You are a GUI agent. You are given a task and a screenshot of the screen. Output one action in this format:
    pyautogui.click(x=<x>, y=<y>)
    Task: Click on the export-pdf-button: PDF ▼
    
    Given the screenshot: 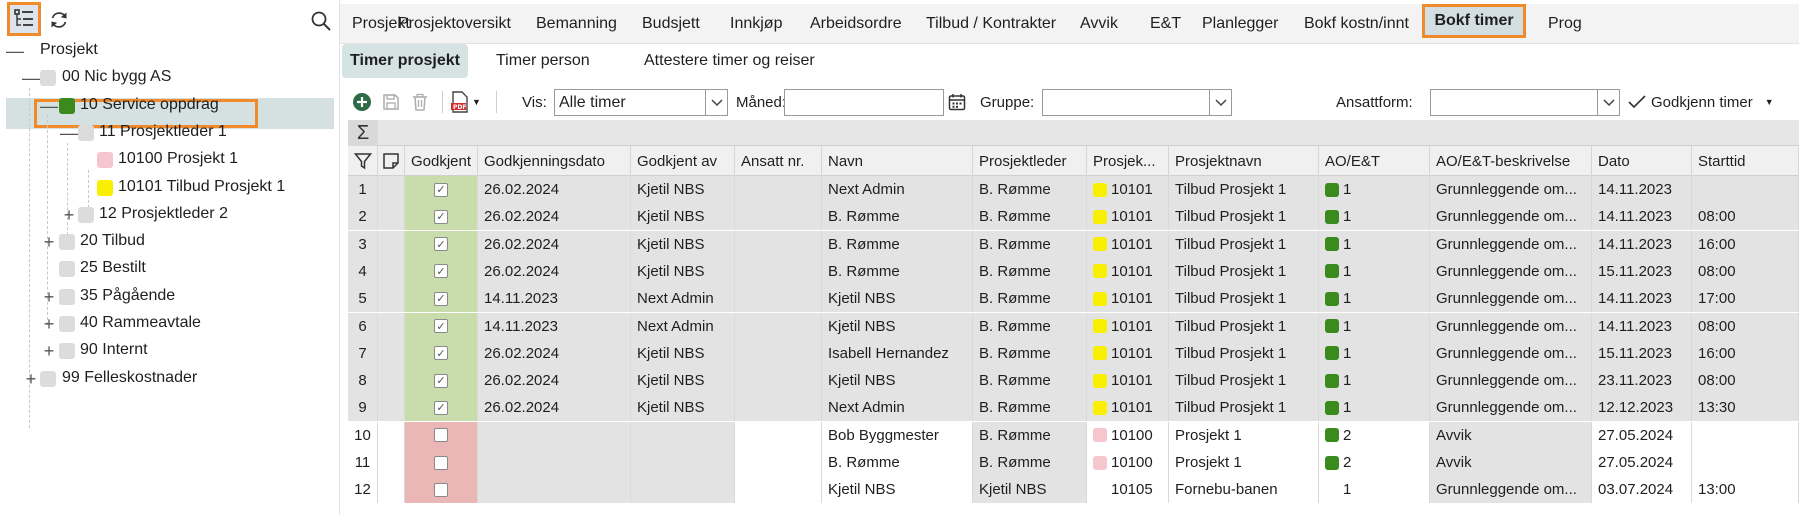 What is the action you would take?
    pyautogui.click(x=470, y=102)
    